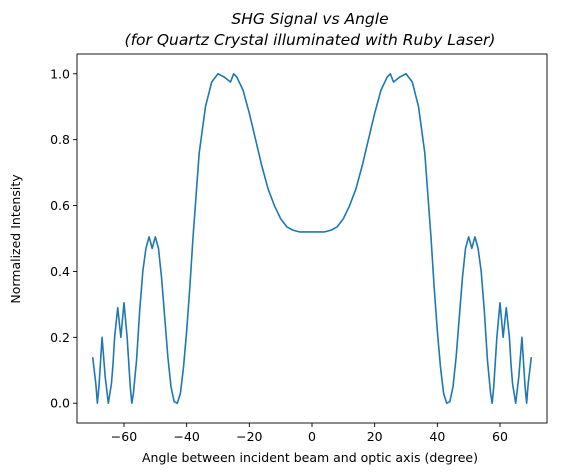  I want to click on y-axis-label: Normalized Intensity, so click(15, 239).